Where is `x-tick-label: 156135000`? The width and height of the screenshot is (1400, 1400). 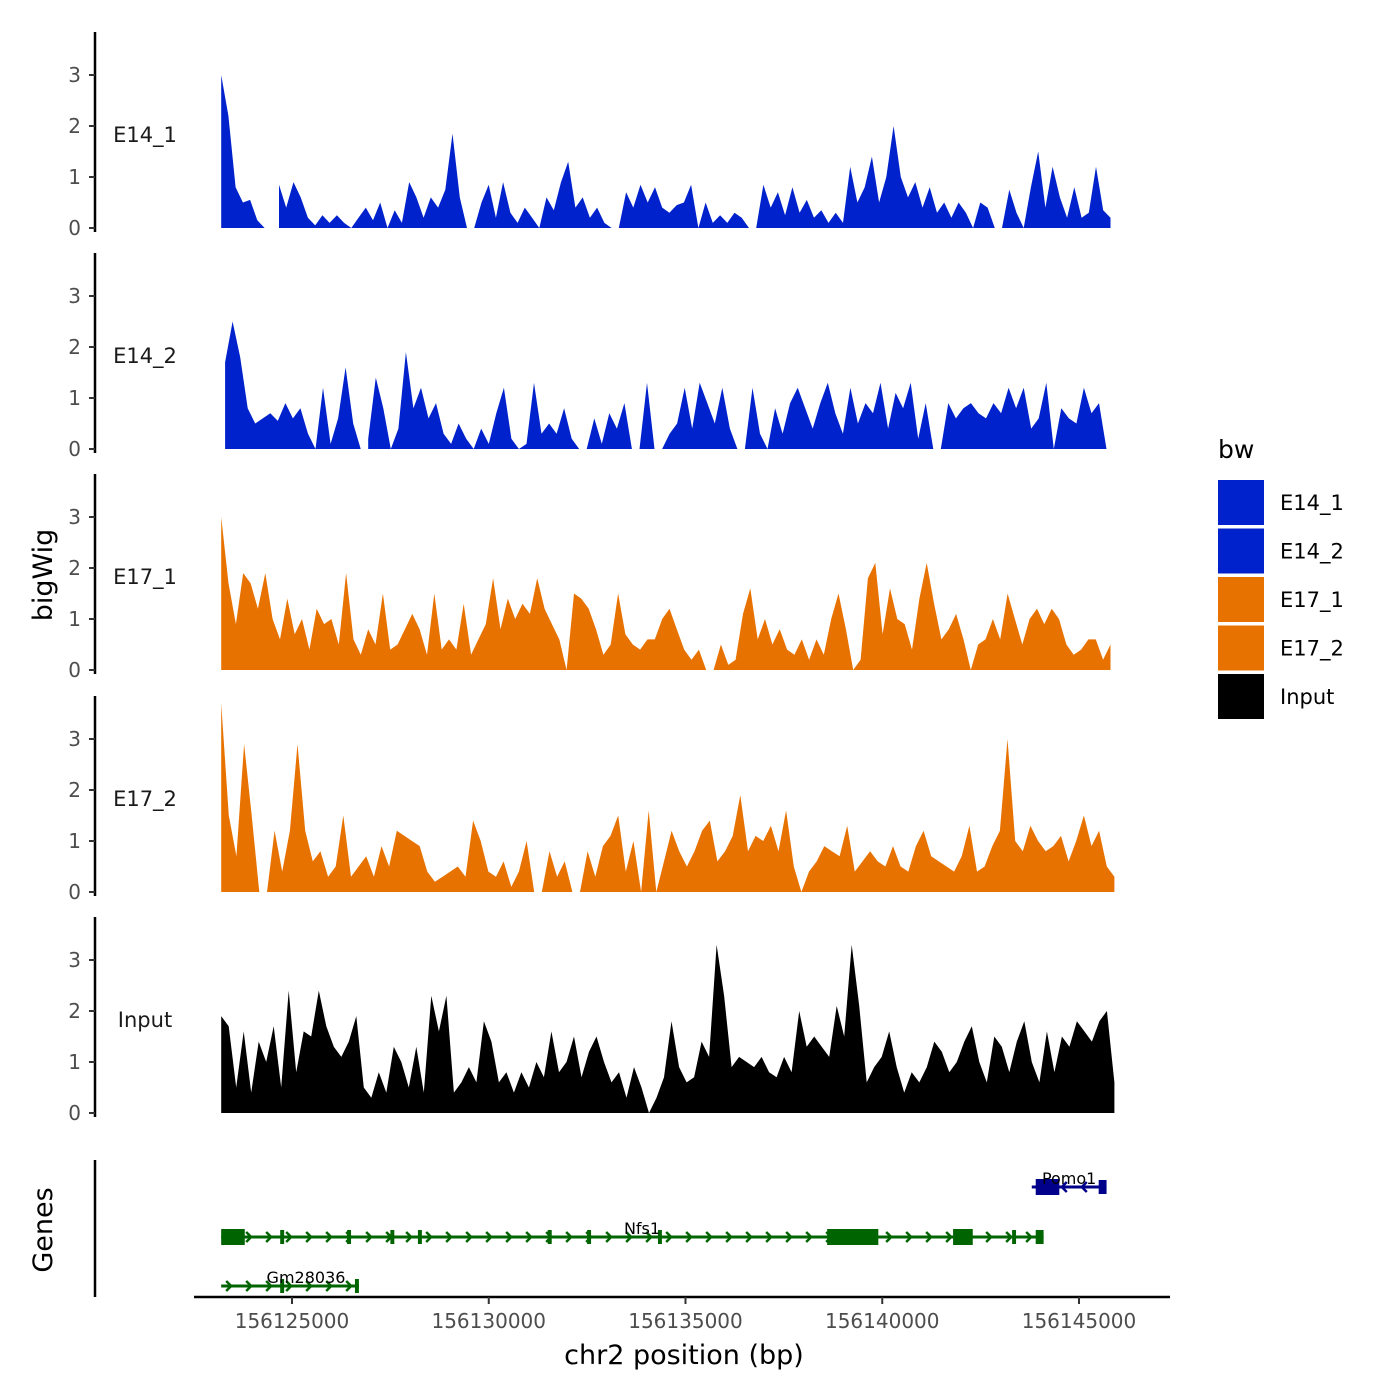
x-tick-label: 156135000 is located at coordinates (685, 1321).